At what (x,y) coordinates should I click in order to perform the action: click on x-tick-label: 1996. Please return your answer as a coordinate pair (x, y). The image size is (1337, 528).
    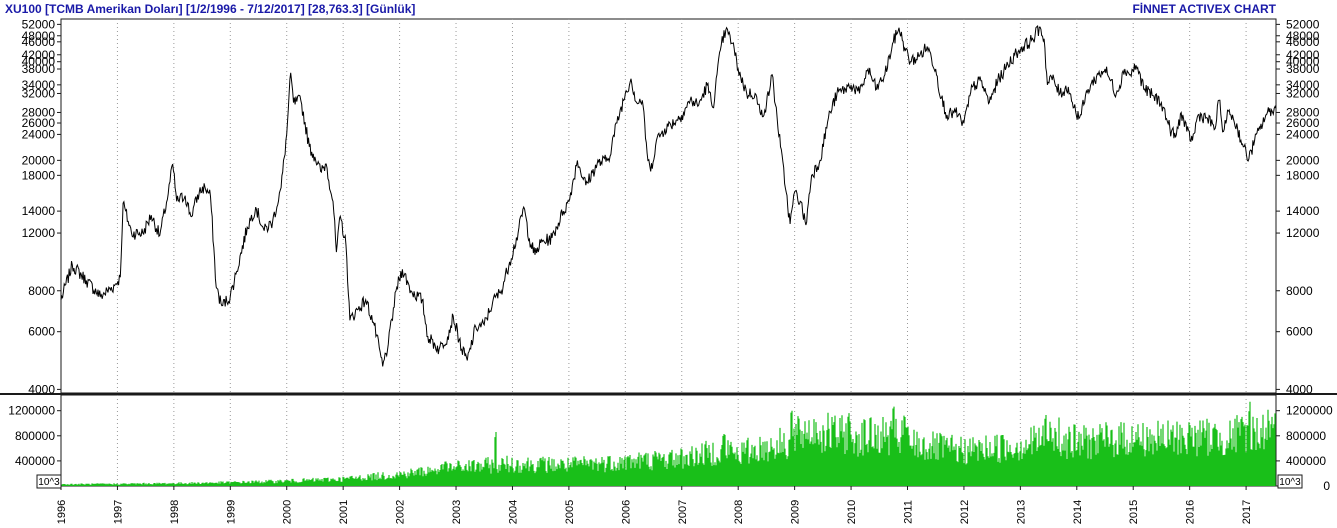
    Looking at the image, I should click on (62, 512).